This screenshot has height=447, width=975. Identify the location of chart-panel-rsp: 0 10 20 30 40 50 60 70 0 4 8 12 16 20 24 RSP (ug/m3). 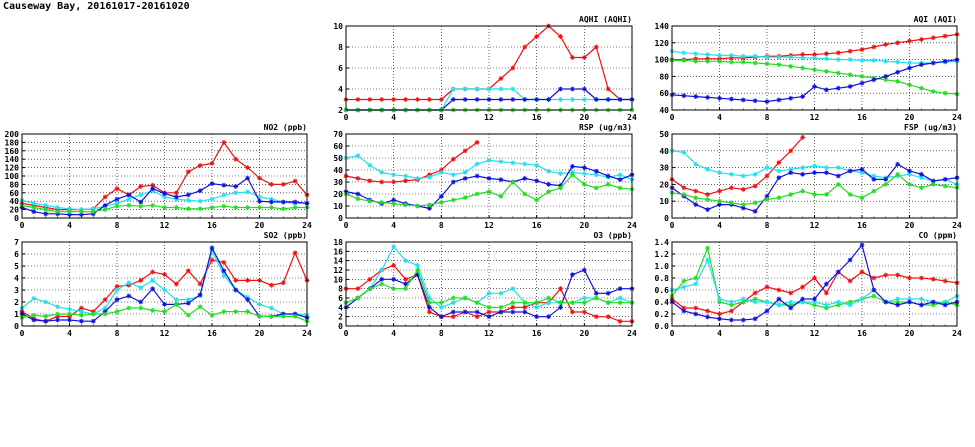
(485, 176).